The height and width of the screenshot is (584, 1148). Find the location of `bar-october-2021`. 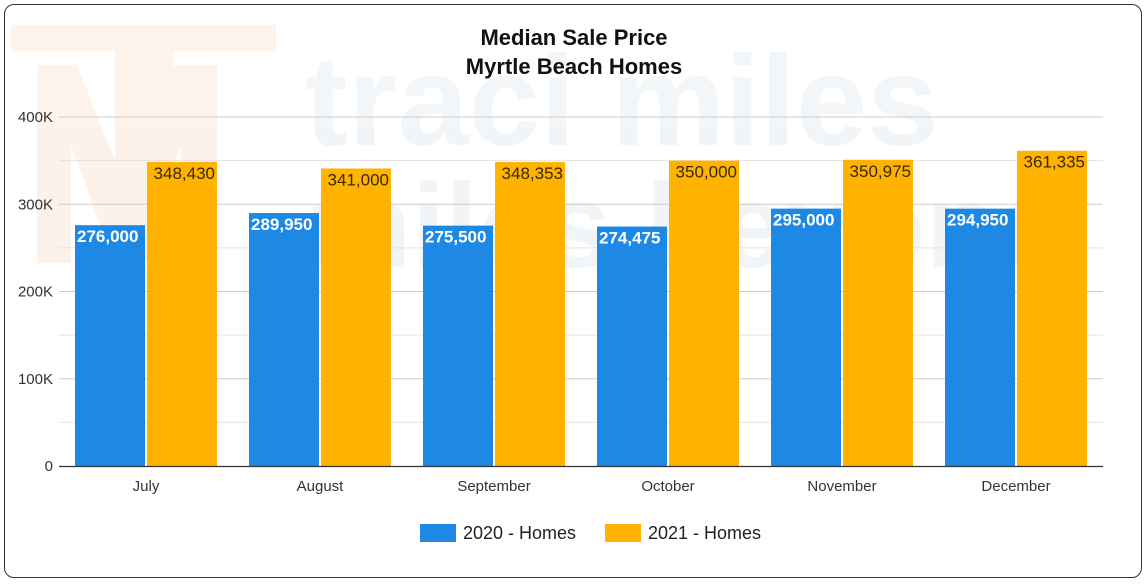

bar-october-2021 is located at coordinates (704, 313).